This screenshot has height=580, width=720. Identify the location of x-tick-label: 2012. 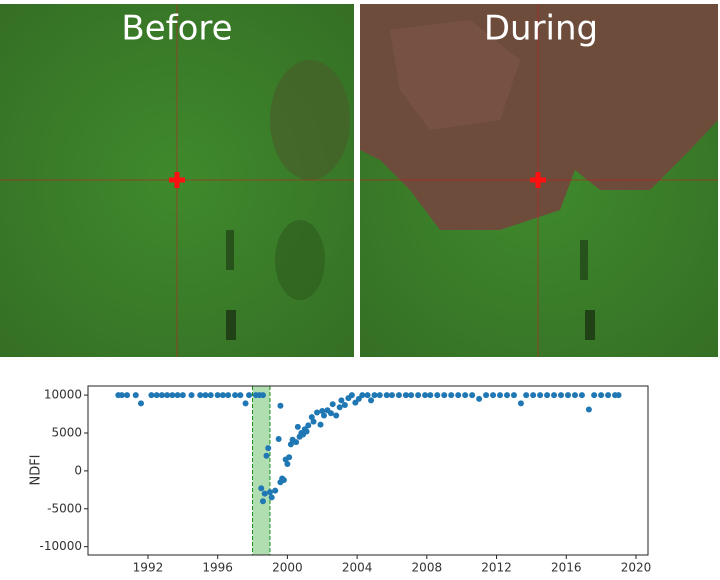
(496, 568).